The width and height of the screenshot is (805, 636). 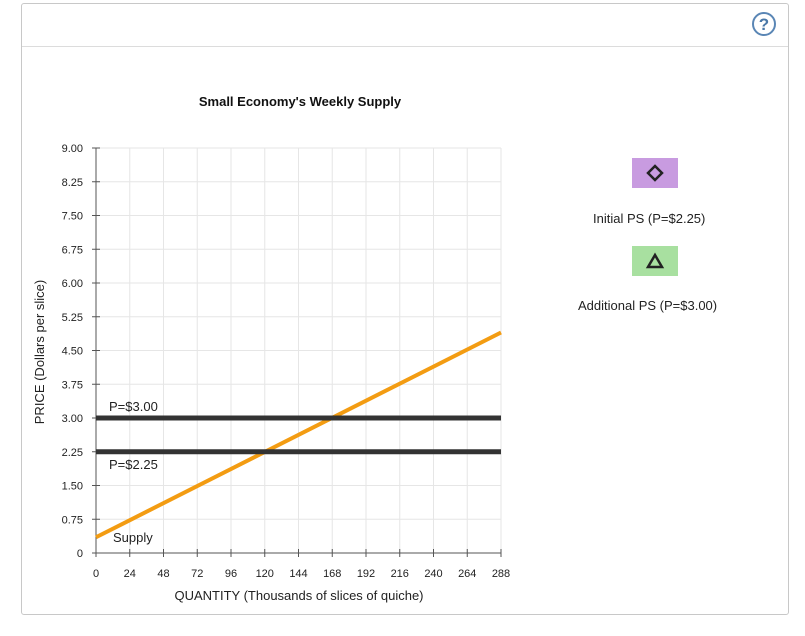 What do you see at coordinates (72, 217) in the screenshot?
I see `y-tick-label: 7.50` at bounding box center [72, 217].